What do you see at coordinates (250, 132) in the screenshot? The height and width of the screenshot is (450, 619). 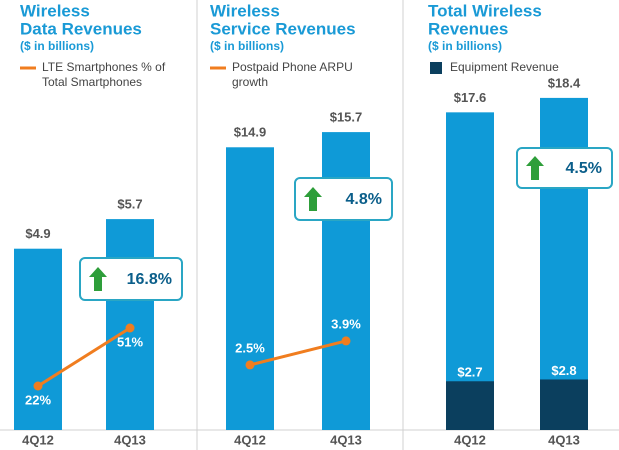 I see `data-label: $14.9` at bounding box center [250, 132].